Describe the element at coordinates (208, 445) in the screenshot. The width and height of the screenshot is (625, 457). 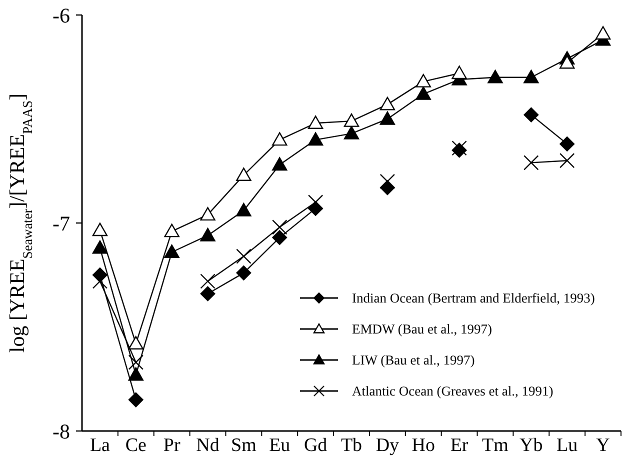
I see `x-tick-label: Nd` at that location.